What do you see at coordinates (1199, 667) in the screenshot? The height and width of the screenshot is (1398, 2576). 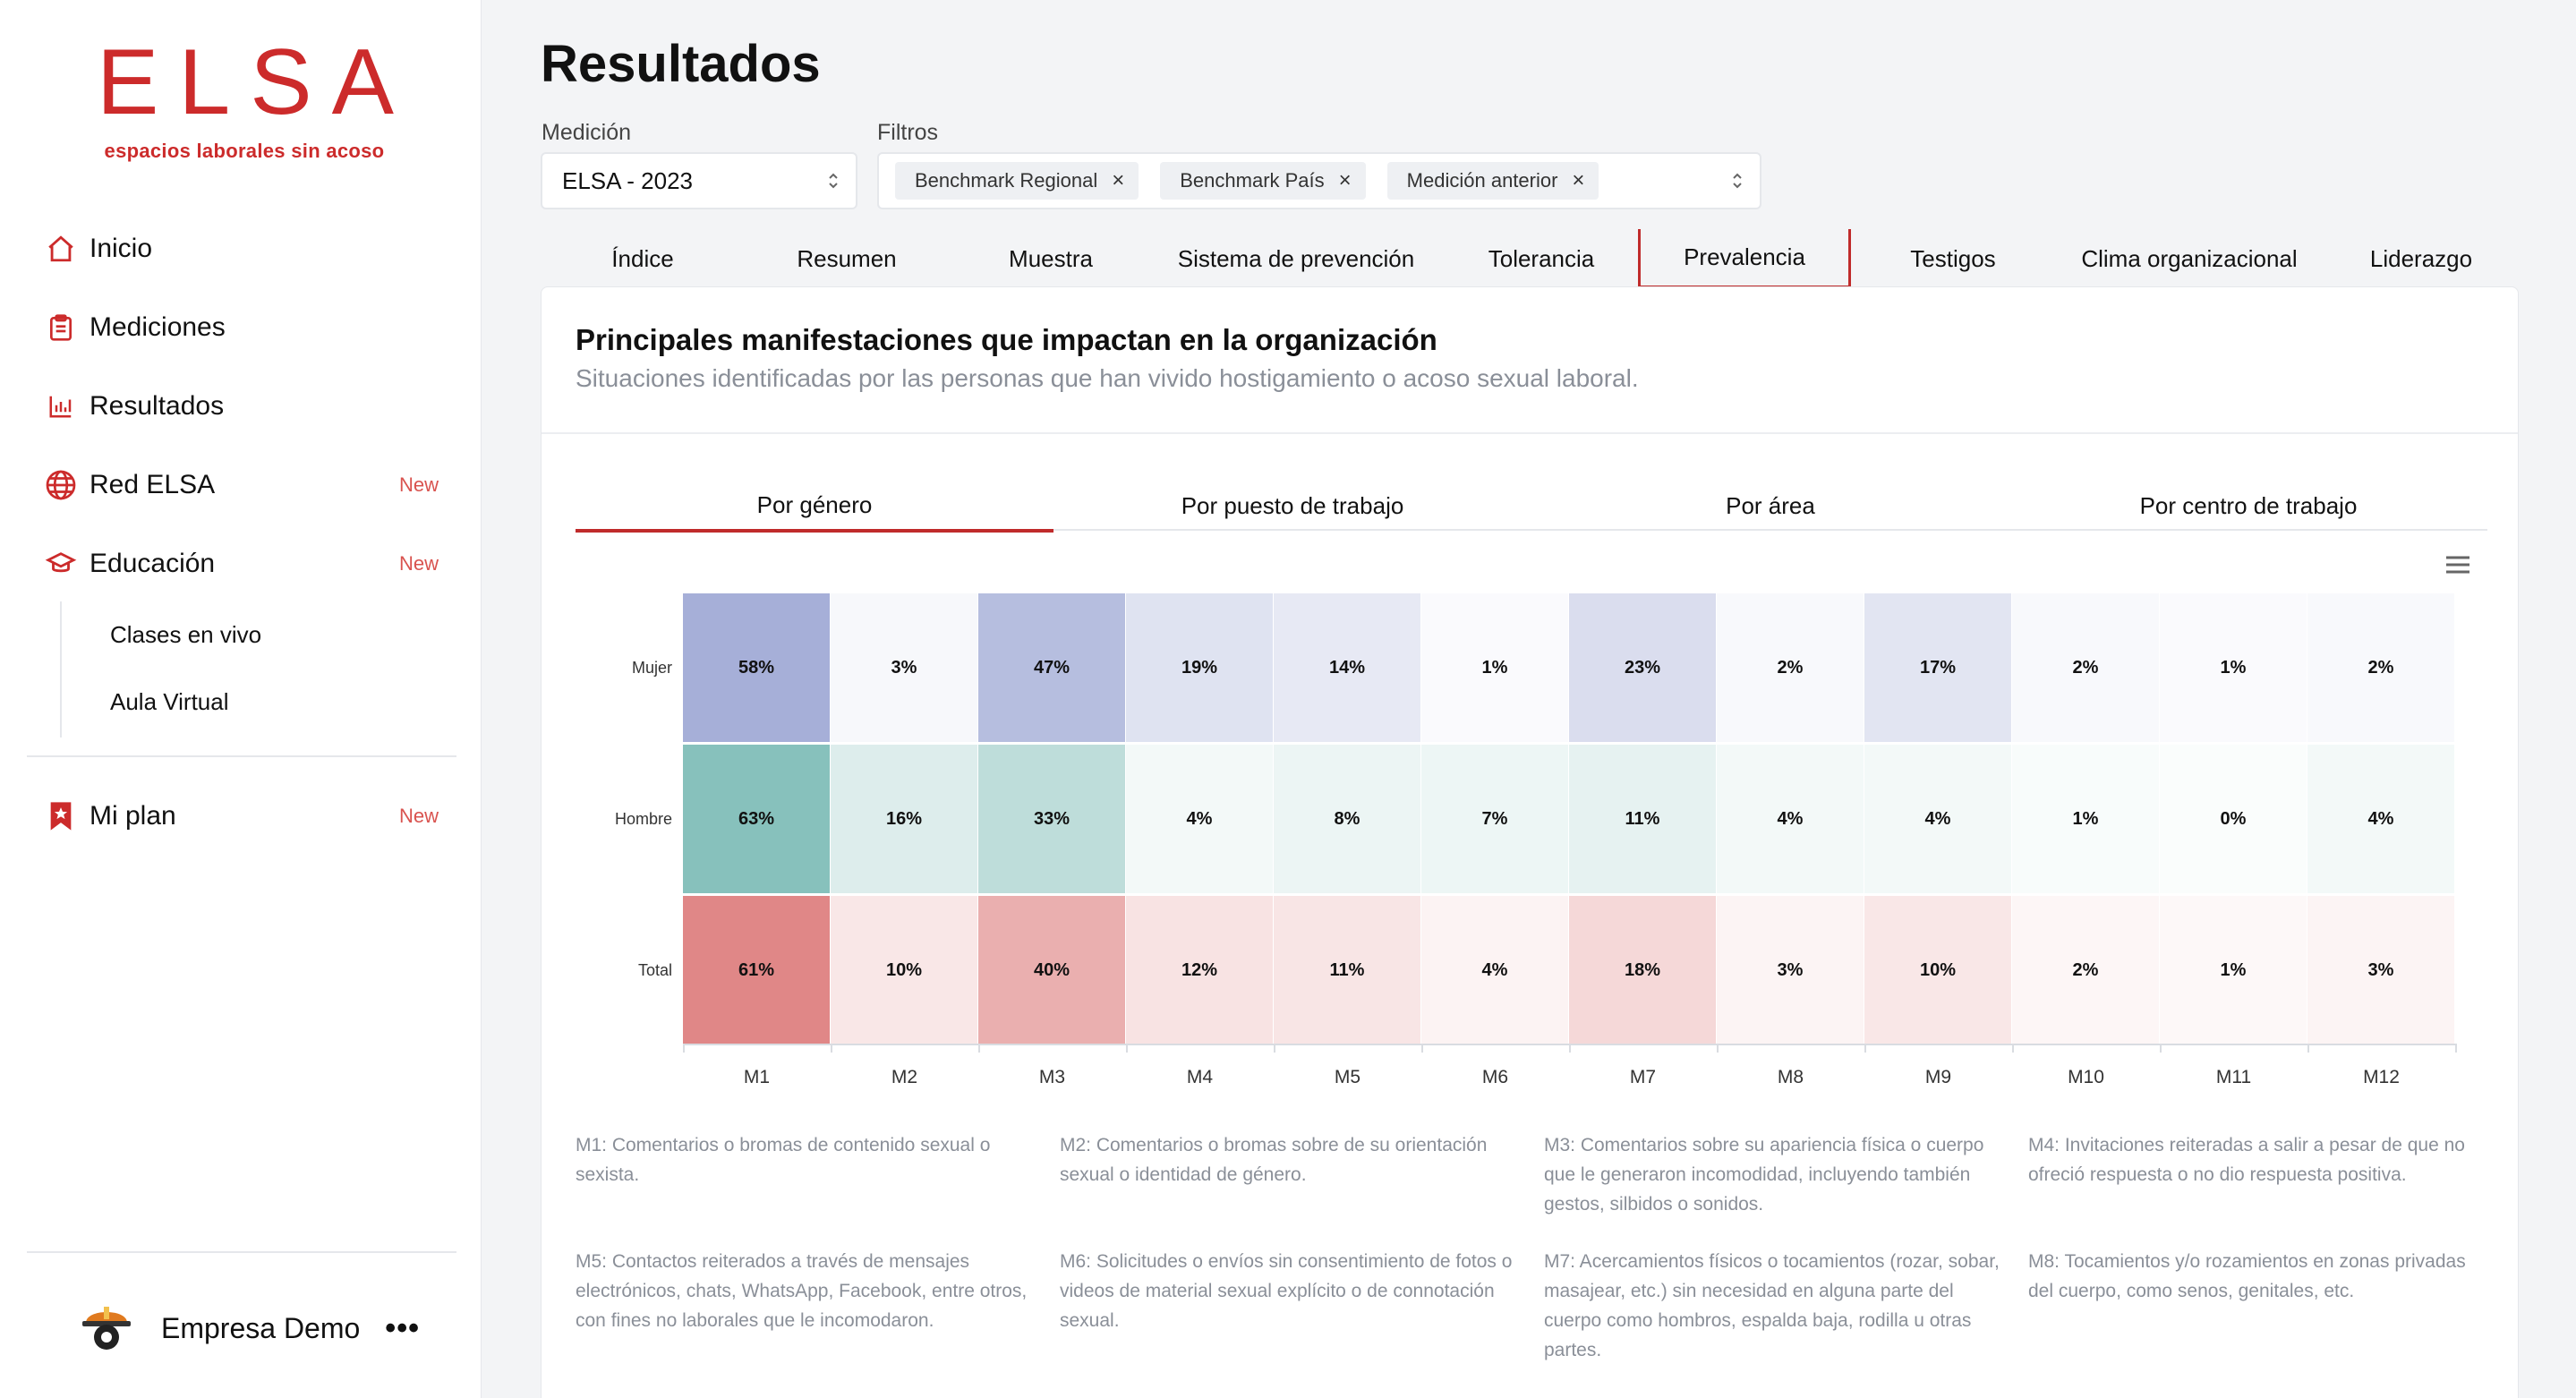 I see `heatmap-cell: 19%` at bounding box center [1199, 667].